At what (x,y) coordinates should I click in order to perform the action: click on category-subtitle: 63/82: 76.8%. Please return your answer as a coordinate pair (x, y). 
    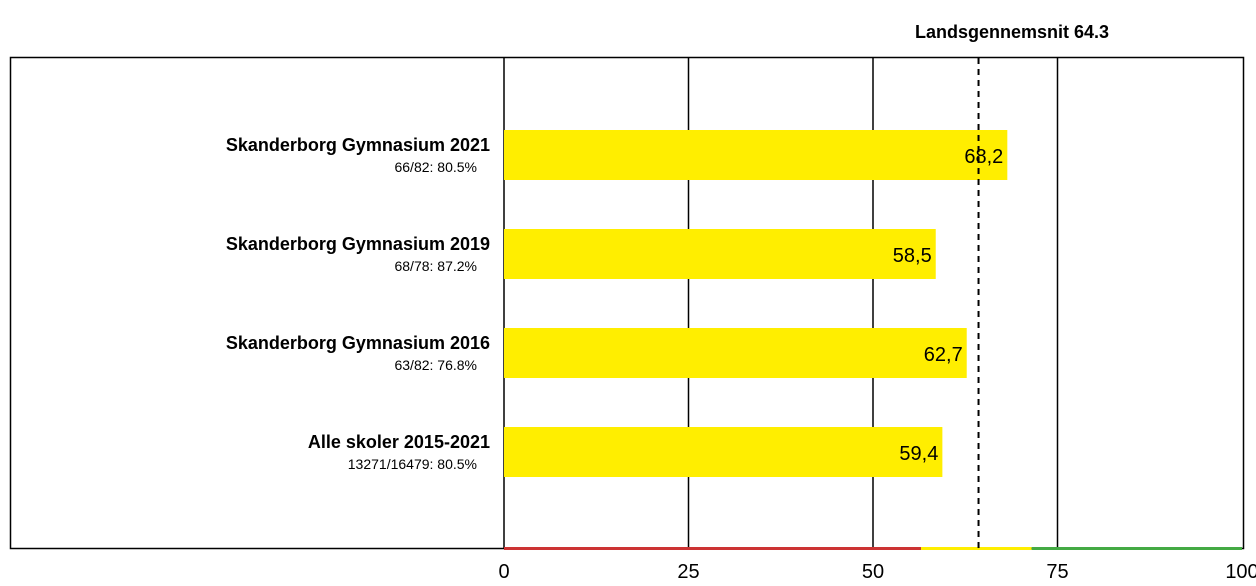
    Looking at the image, I should click on (435, 365).